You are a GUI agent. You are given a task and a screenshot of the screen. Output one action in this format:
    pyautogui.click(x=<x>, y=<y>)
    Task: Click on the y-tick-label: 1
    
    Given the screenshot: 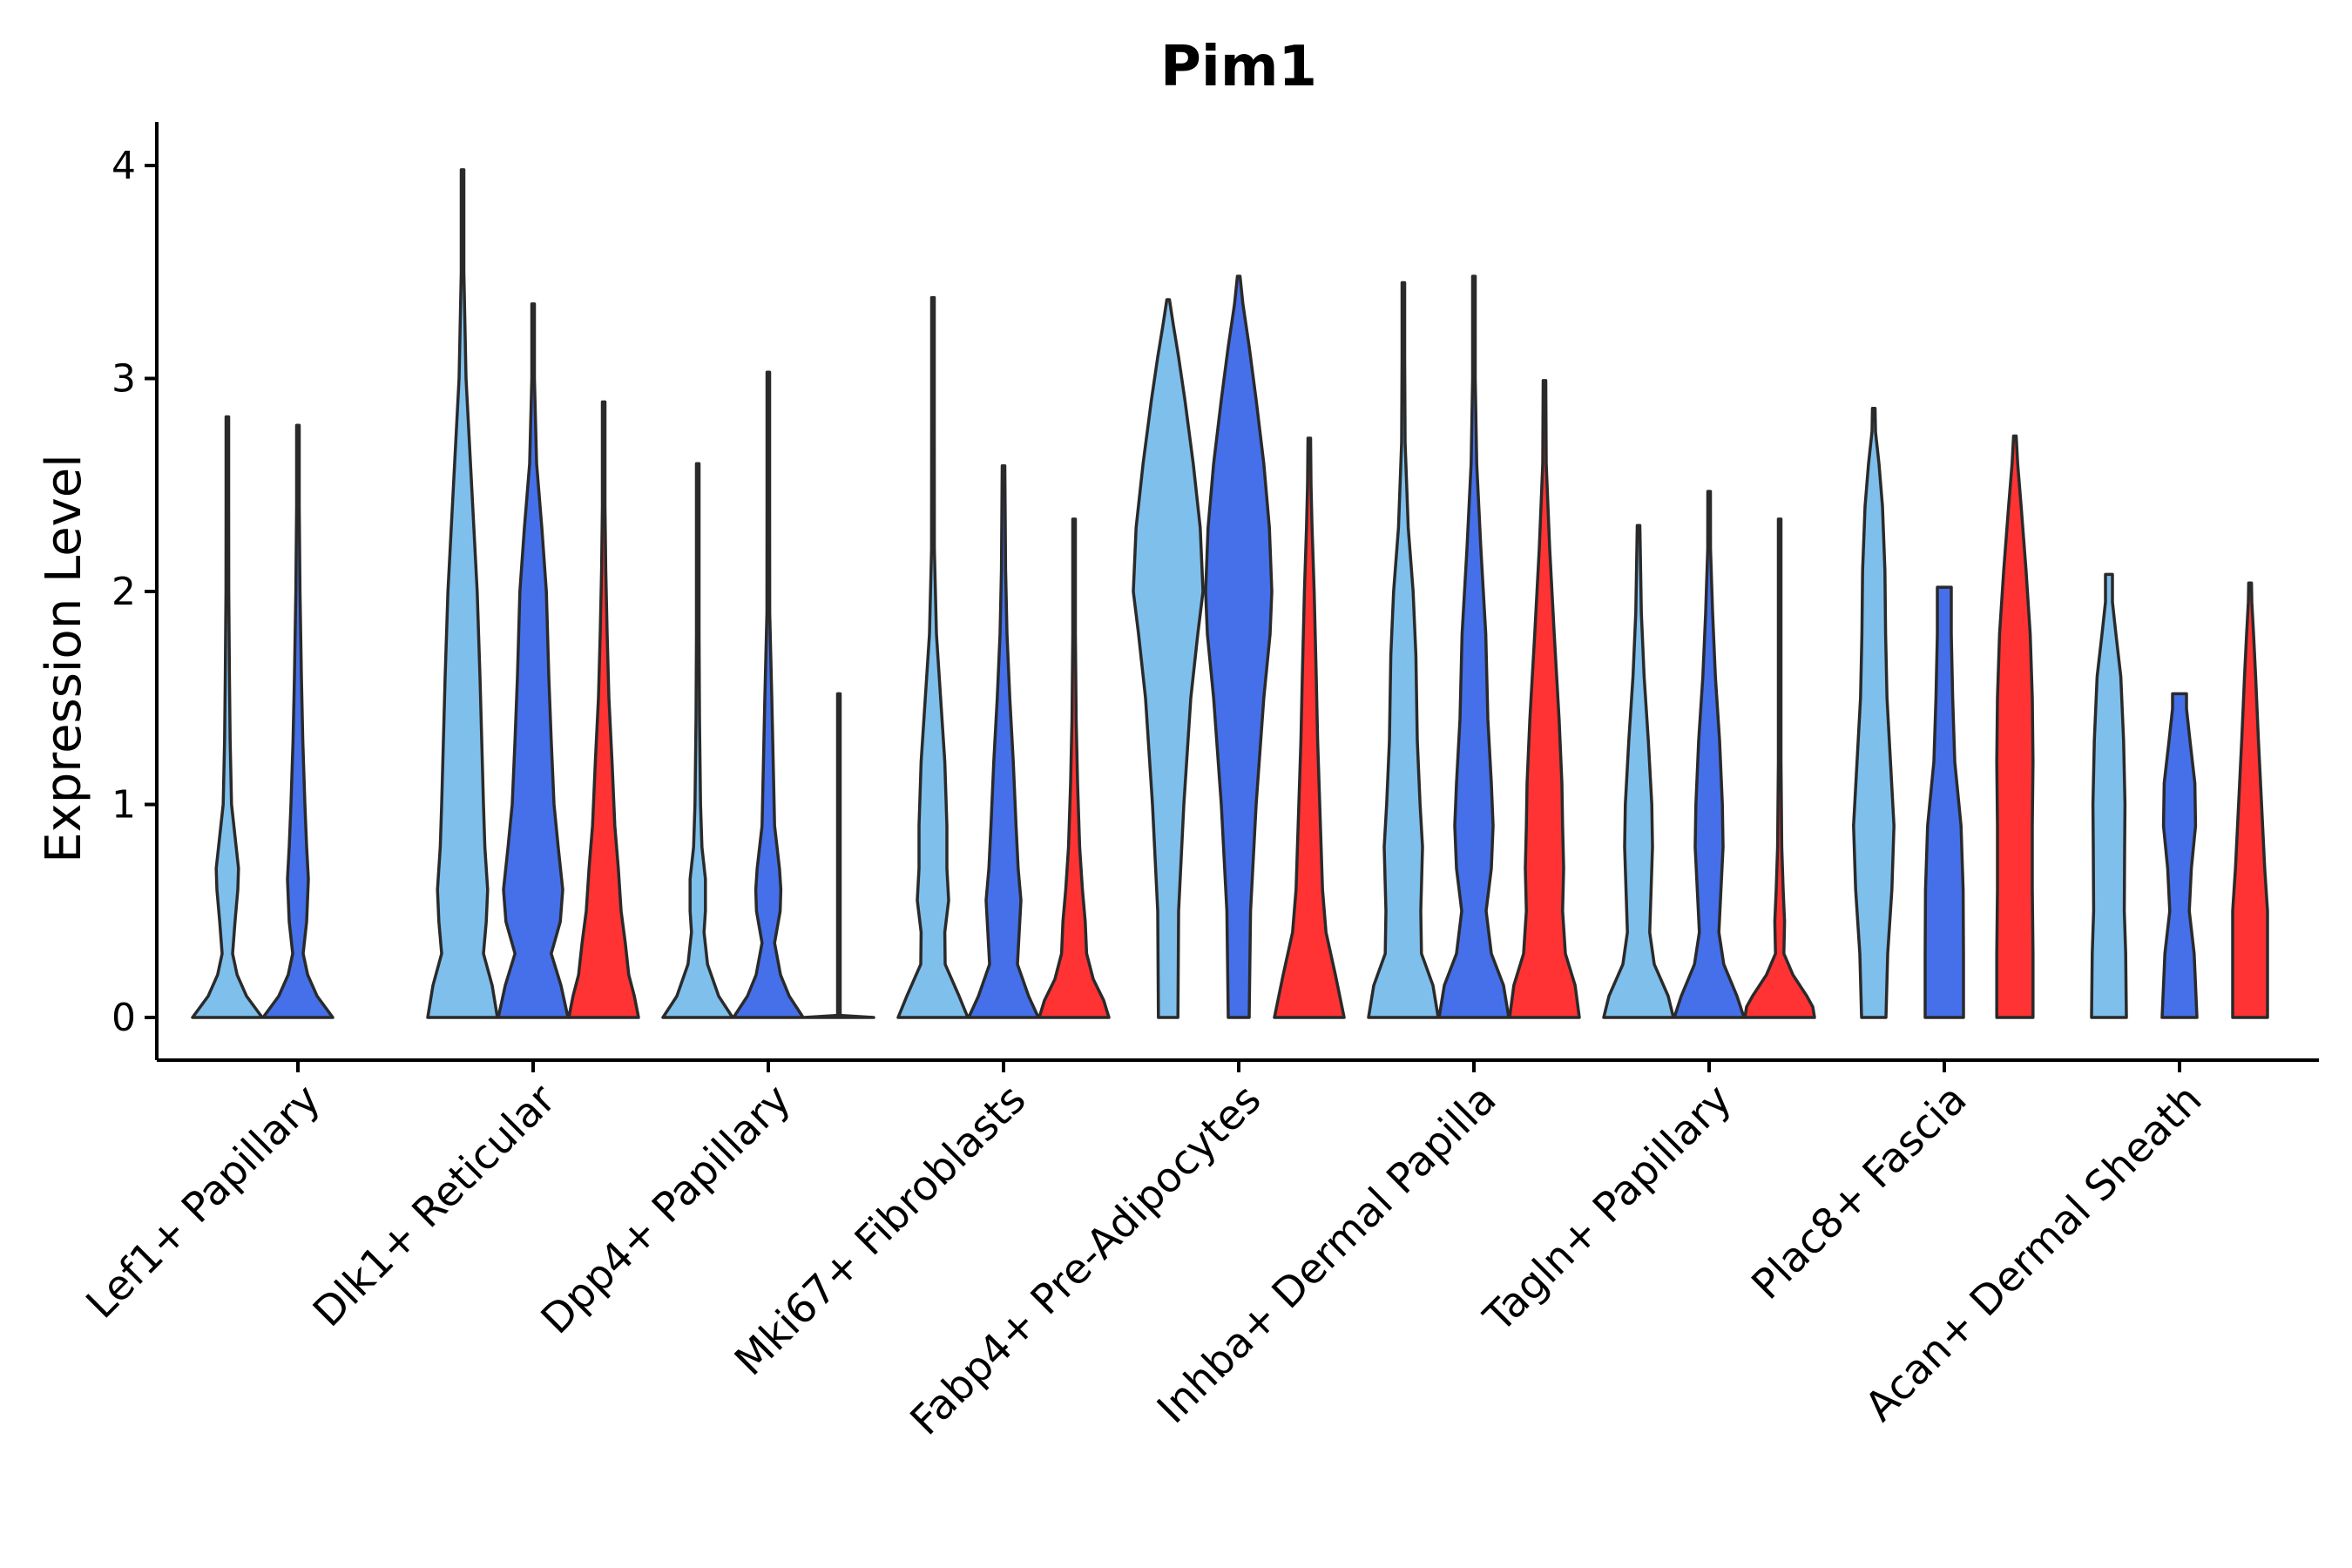 What is the action you would take?
    pyautogui.click(x=124, y=805)
    